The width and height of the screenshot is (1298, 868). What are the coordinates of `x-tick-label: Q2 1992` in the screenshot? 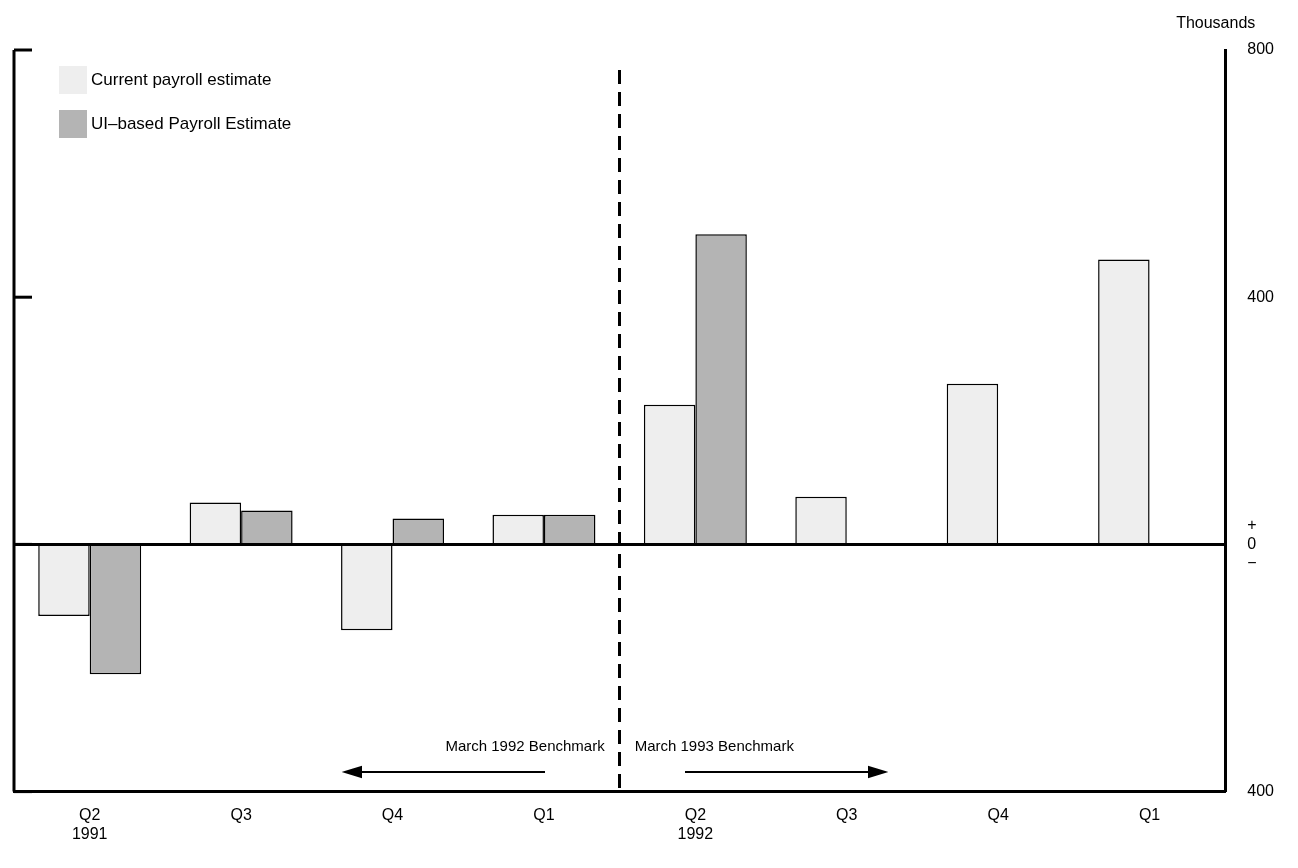 It's located at (695, 823).